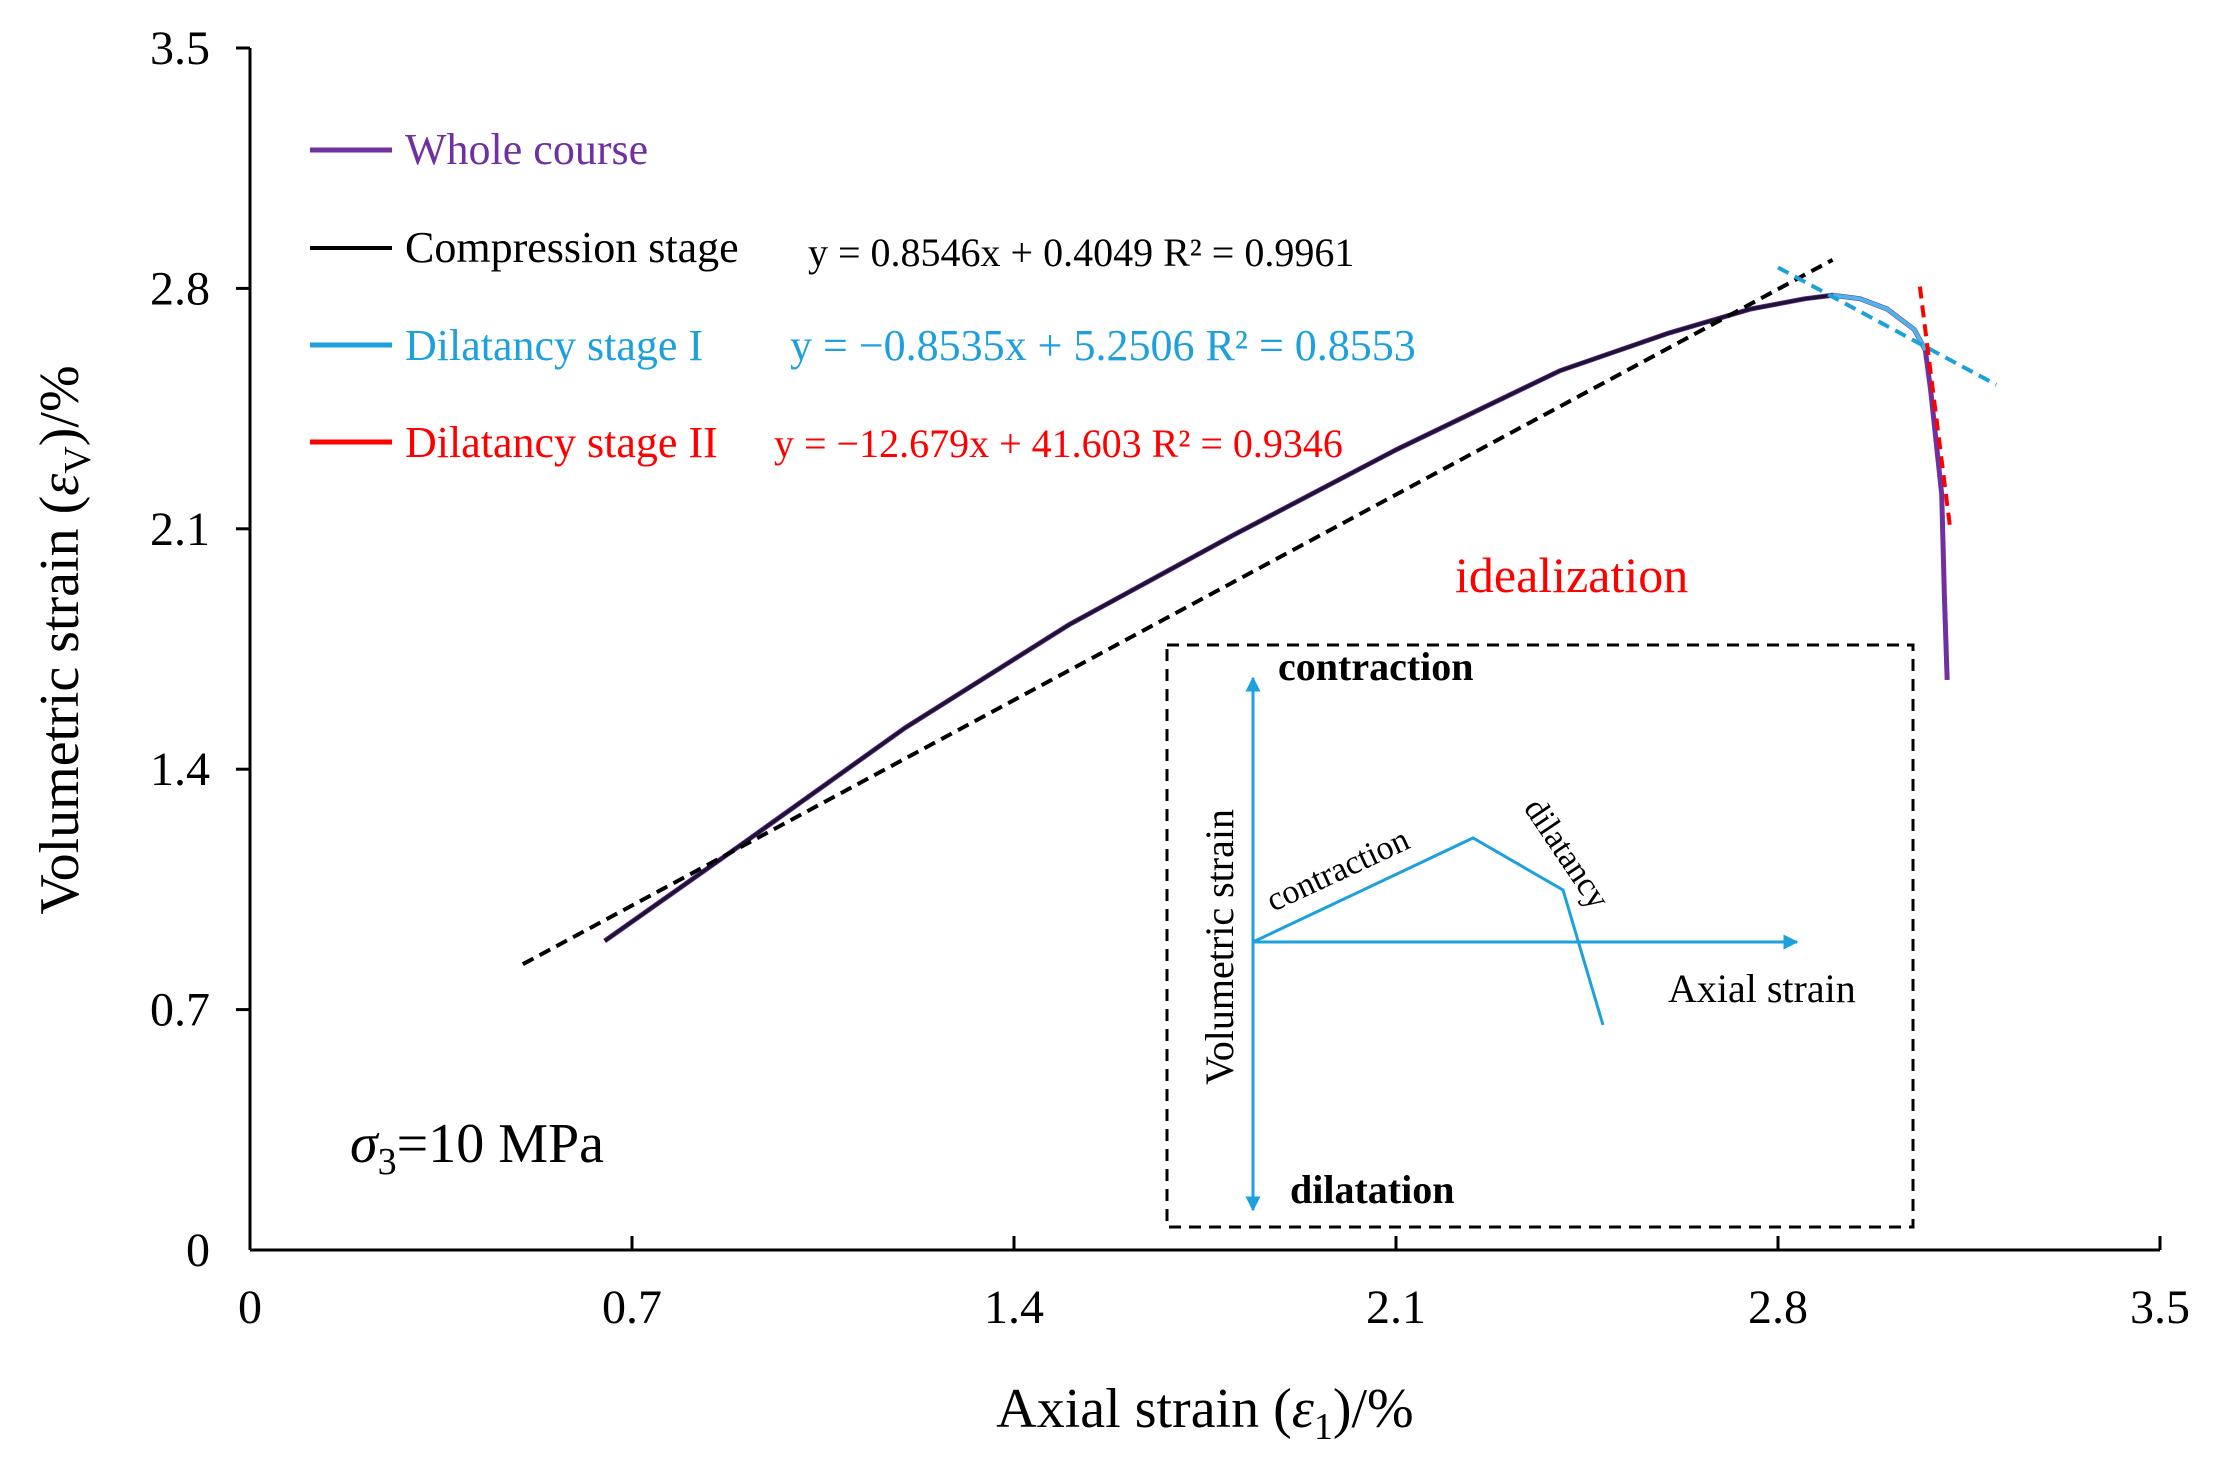  What do you see at coordinates (1081, 252) in the screenshot?
I see `legend-equation-compression: y = 0.8546x + 0.4049 R² = 0.9961` at bounding box center [1081, 252].